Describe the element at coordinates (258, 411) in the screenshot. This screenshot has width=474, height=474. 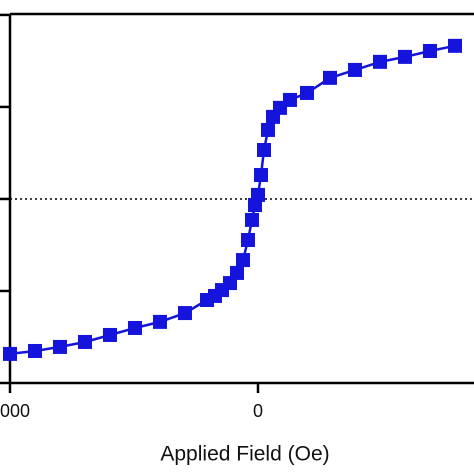
I see `x-tick-label: 0` at that location.